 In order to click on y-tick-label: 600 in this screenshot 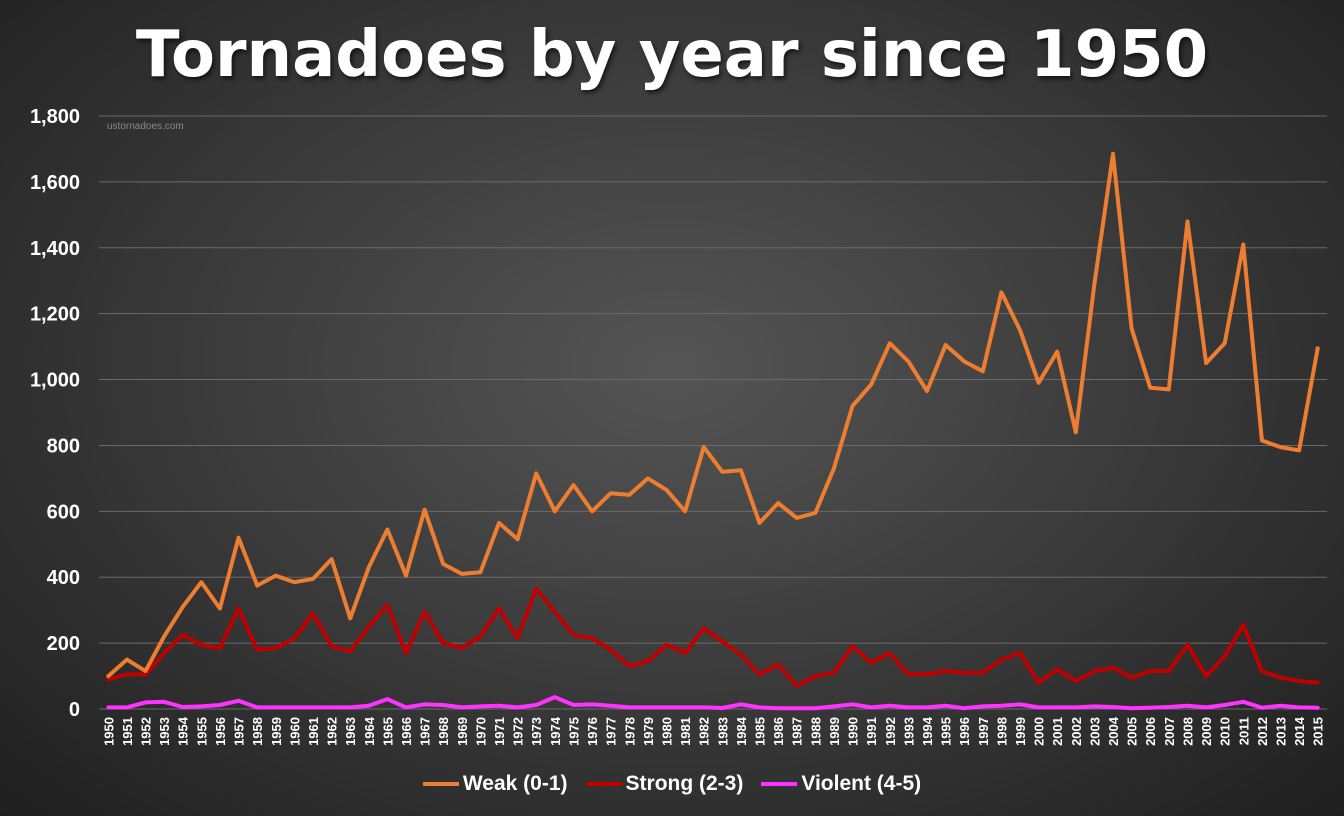, I will do `click(63, 512)`.